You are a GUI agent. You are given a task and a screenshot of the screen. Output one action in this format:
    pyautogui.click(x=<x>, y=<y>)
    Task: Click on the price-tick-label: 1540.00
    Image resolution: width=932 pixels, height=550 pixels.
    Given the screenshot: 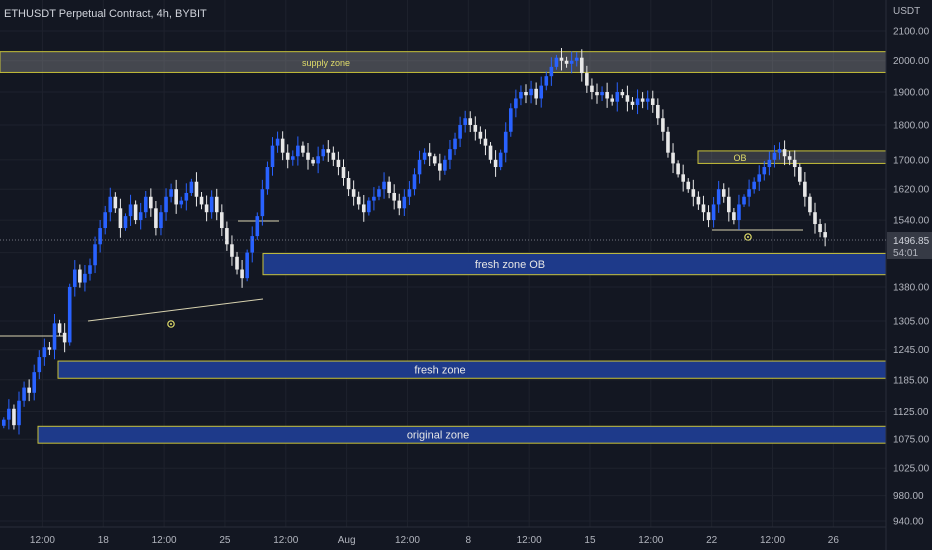 What is the action you would take?
    pyautogui.click(x=911, y=221)
    